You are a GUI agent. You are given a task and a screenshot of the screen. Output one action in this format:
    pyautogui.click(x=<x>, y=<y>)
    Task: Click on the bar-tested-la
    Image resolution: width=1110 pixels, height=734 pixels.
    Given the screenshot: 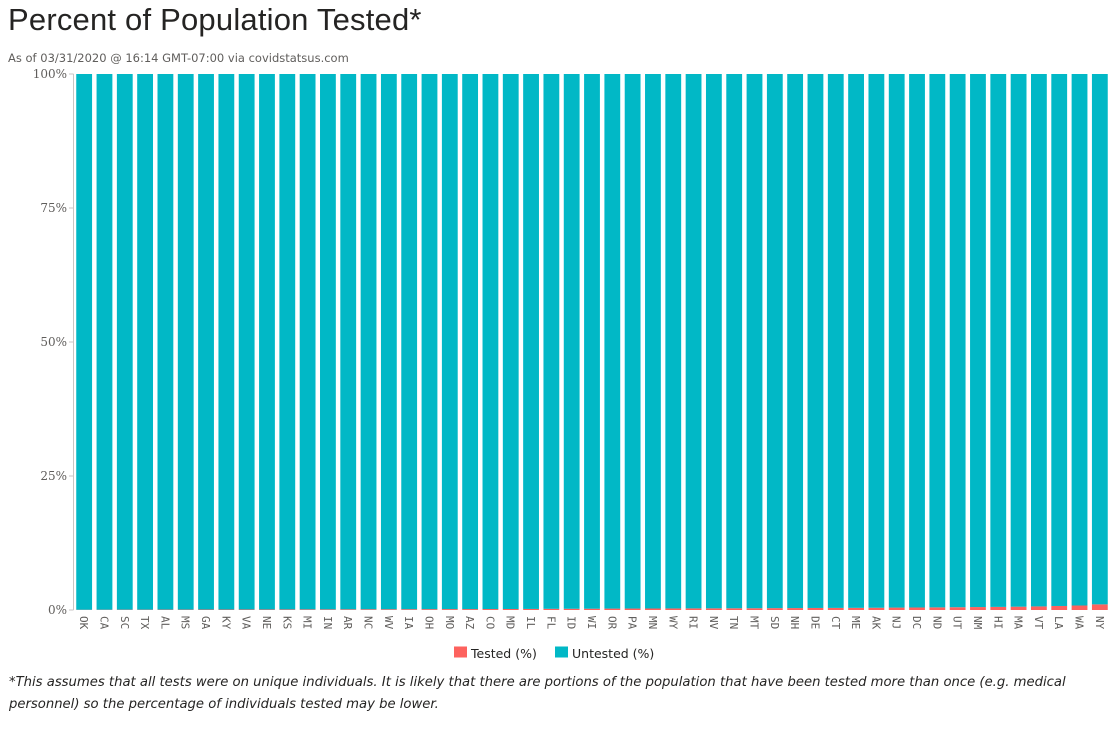 What is the action you would take?
    pyautogui.click(x=1059, y=607)
    